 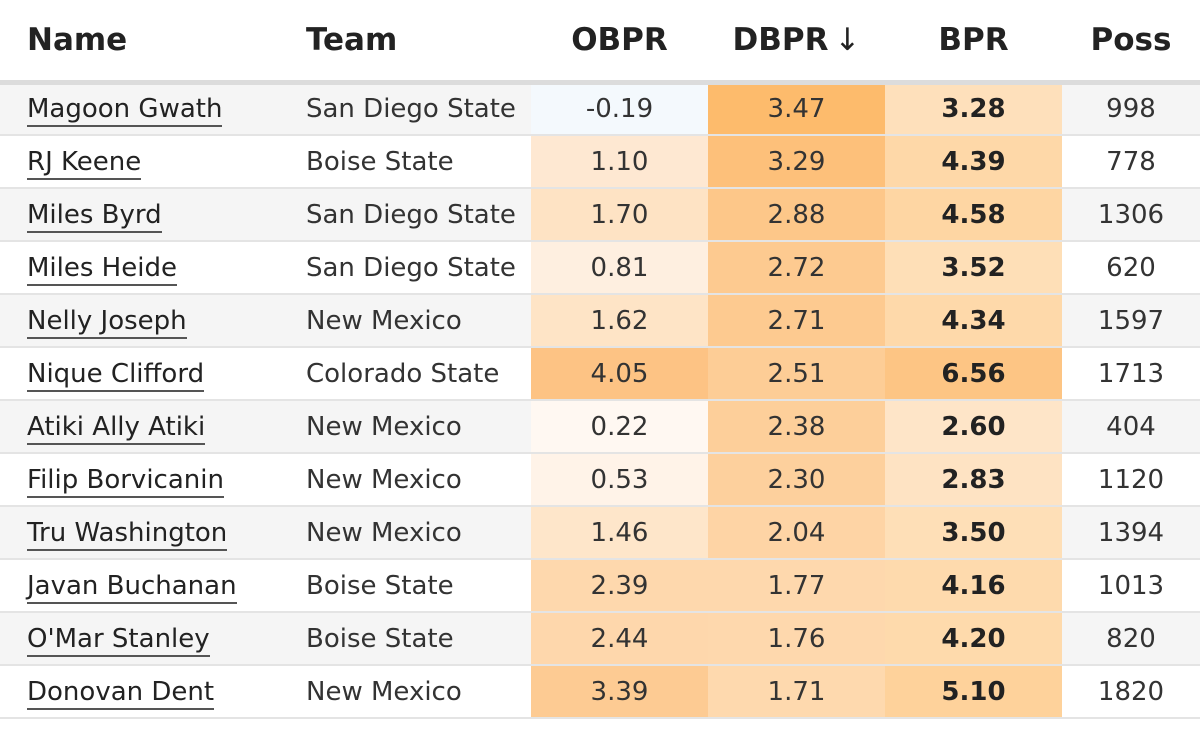 What do you see at coordinates (406, 42) in the screenshot?
I see `column-header-team: Team` at bounding box center [406, 42].